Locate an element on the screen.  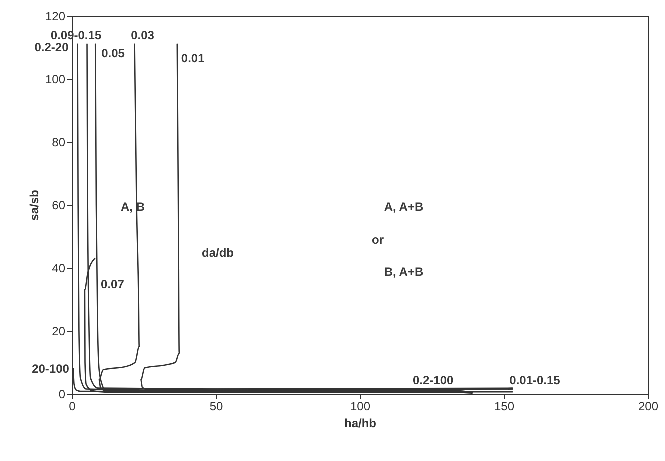
annotation: 0.07 is located at coordinates (113, 285).